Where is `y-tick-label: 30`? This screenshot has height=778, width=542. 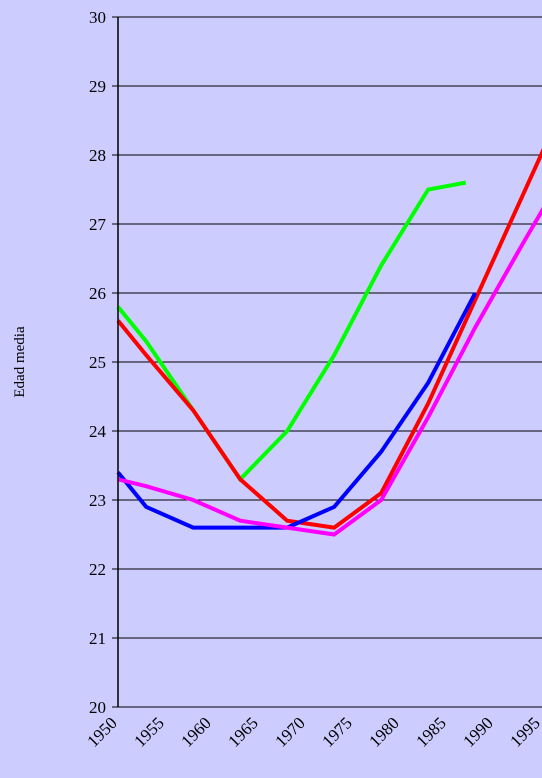
y-tick-label: 30 is located at coordinates (97, 17).